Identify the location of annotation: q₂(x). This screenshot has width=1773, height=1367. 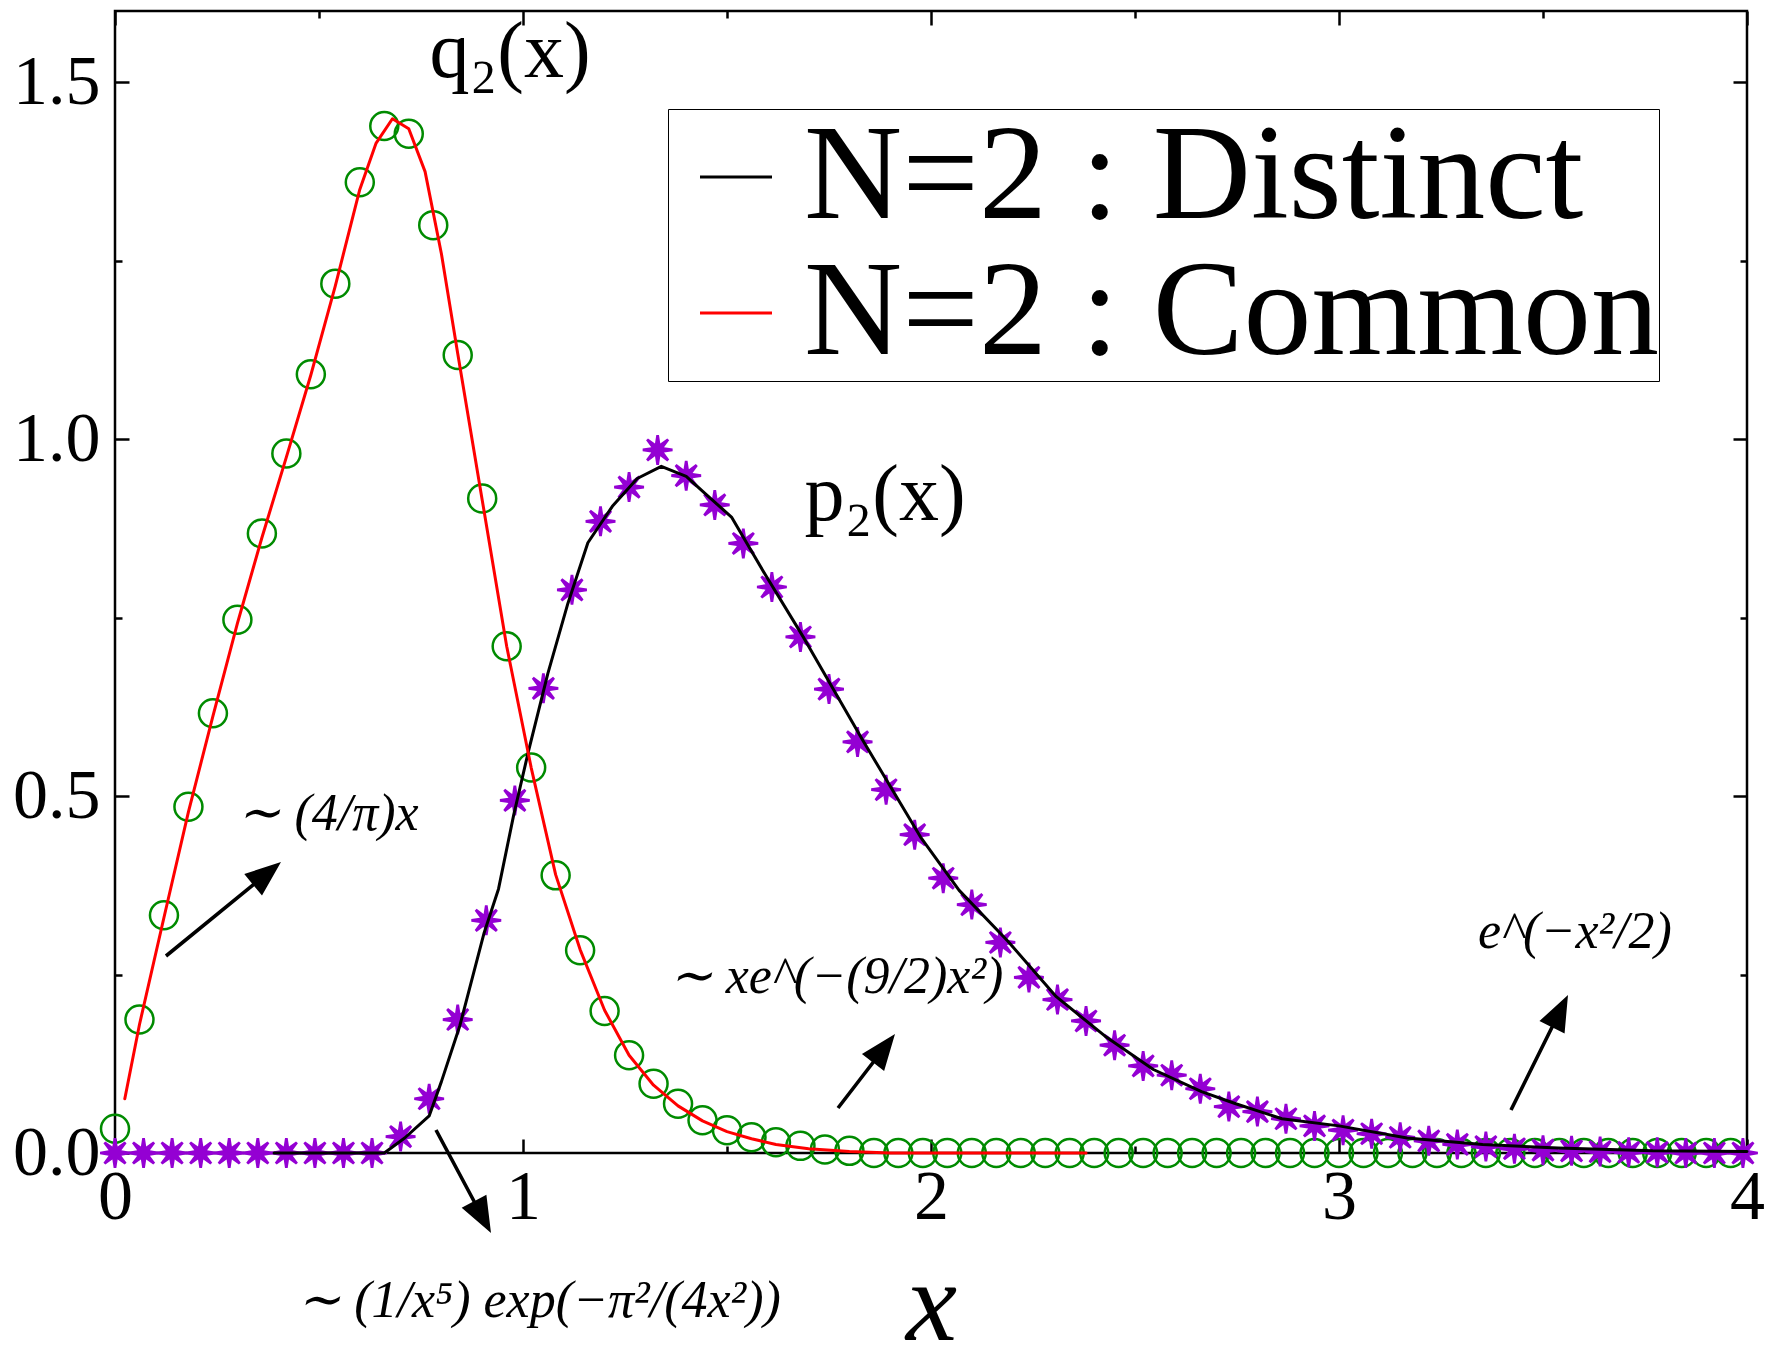
(510, 50).